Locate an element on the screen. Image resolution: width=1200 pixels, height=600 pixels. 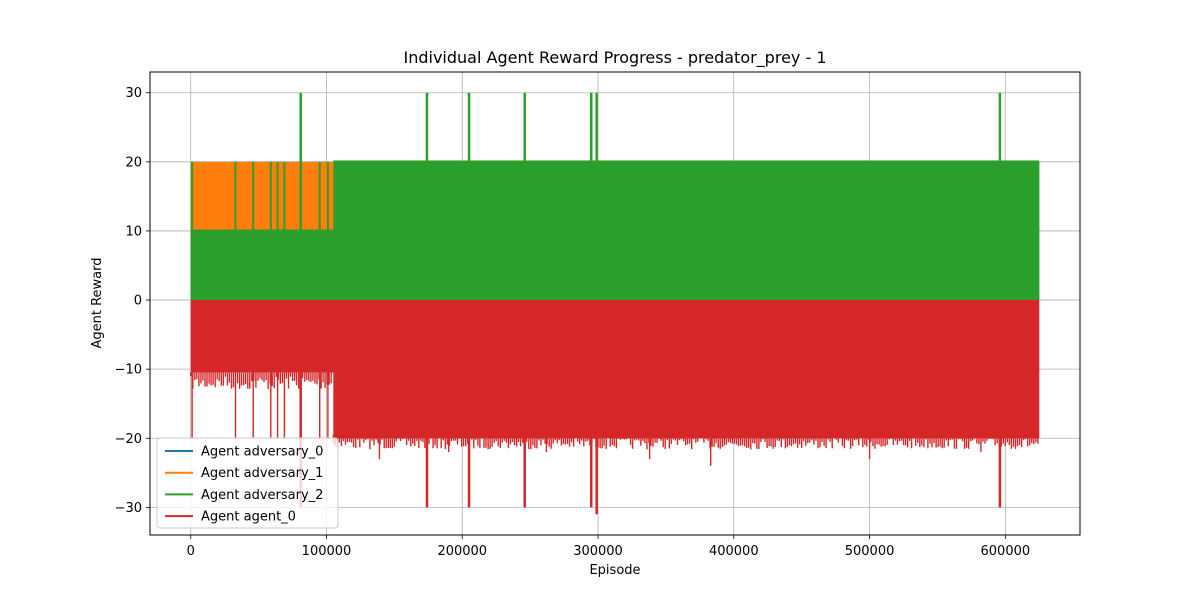
x-axis-label: Episode is located at coordinates (614, 570).